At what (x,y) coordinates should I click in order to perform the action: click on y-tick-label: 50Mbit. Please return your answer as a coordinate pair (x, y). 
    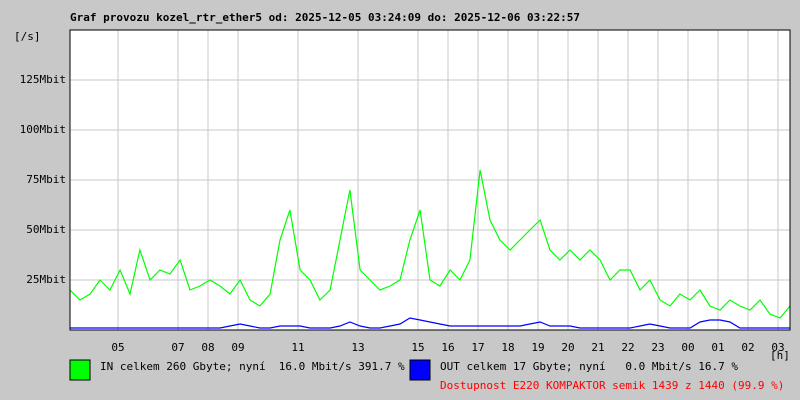
    Looking at the image, I should click on (46, 229).